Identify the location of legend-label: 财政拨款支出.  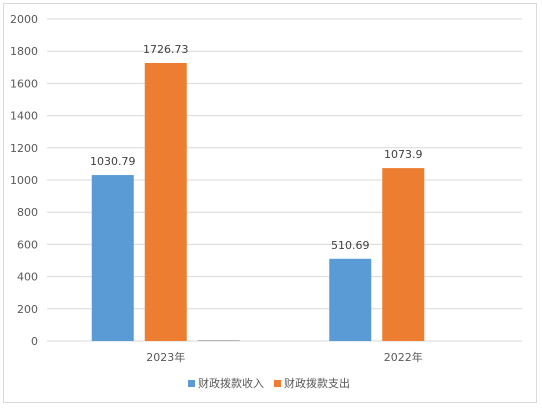
(317, 383).